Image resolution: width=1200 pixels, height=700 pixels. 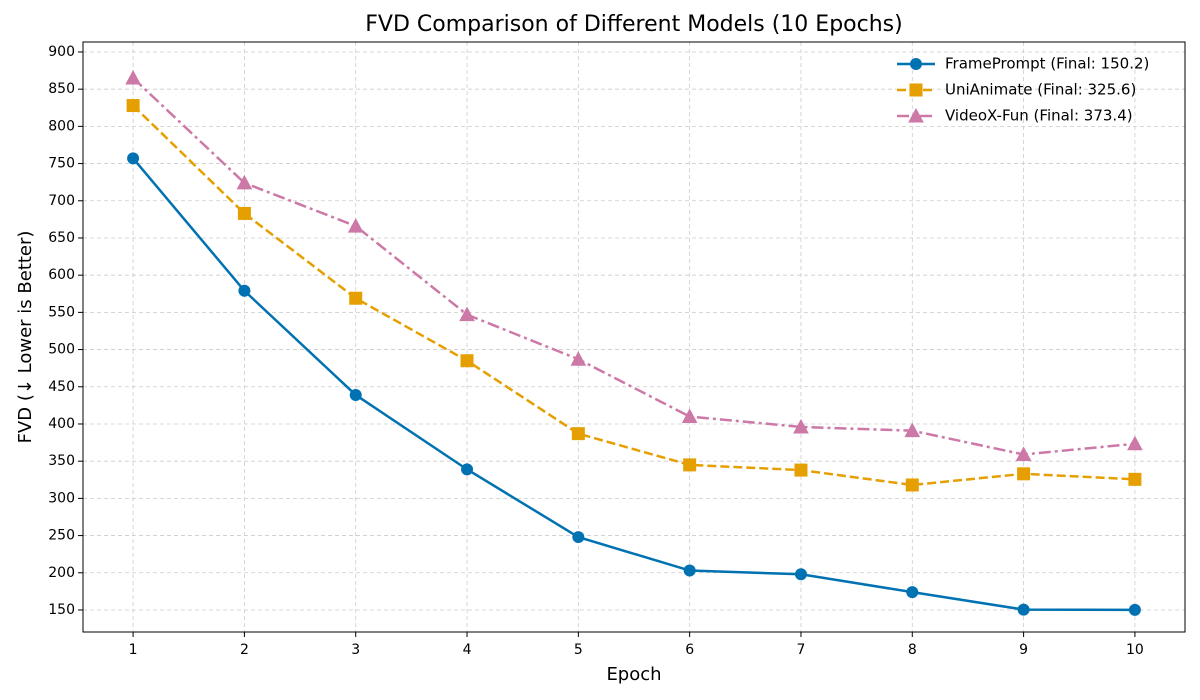 I want to click on y-tick-label: 850, so click(x=61, y=89).